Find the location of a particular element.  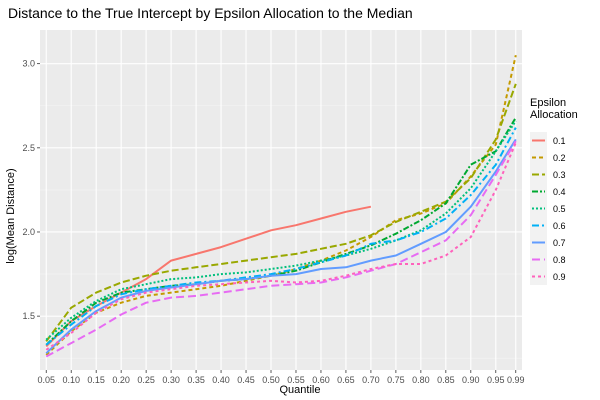

y-tick-label: 2.0 is located at coordinates (28, 232).